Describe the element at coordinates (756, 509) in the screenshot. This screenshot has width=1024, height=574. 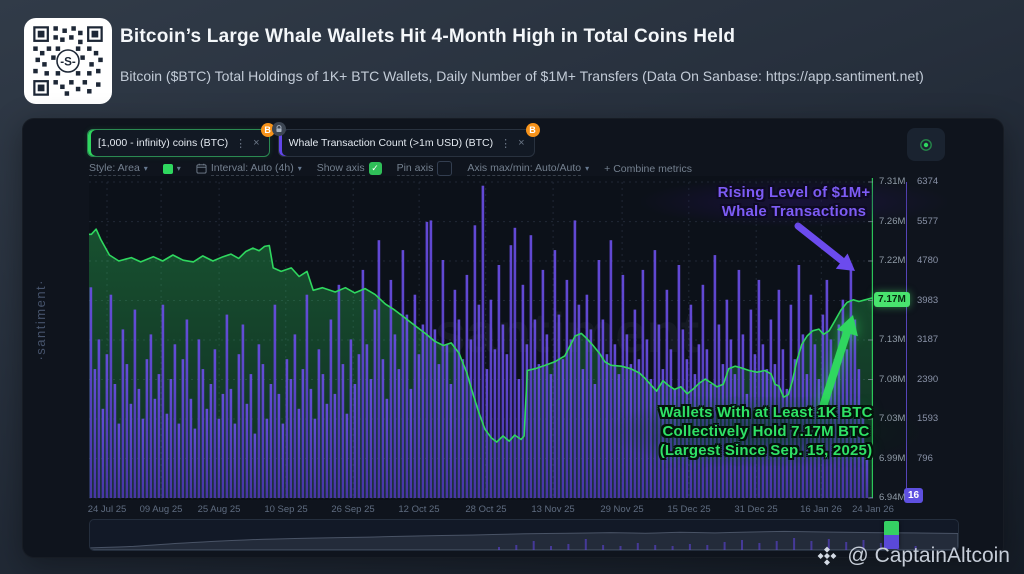
I see `x-axis-label: 31 Dec 25` at that location.